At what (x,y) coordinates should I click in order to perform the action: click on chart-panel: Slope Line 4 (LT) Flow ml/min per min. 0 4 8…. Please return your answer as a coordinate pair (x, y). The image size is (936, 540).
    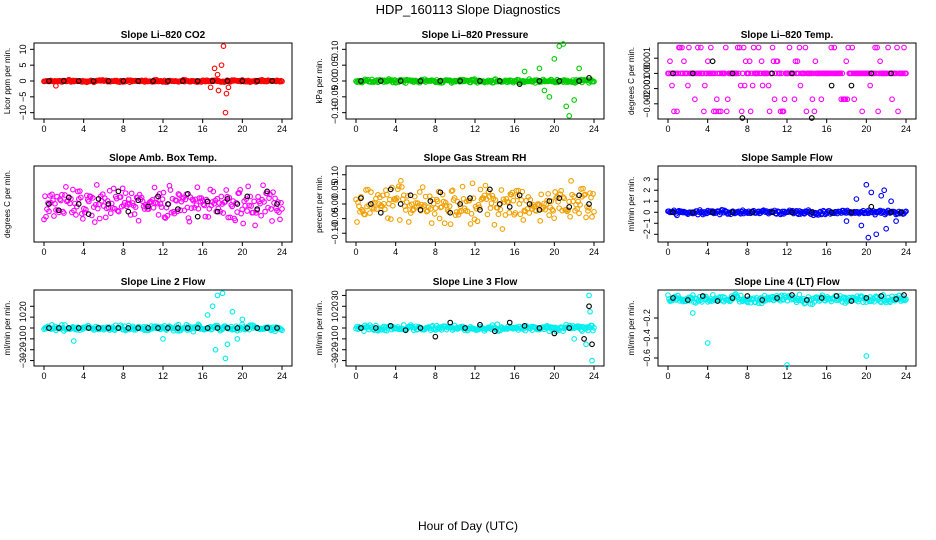
    Looking at the image, I should click on (772, 329).